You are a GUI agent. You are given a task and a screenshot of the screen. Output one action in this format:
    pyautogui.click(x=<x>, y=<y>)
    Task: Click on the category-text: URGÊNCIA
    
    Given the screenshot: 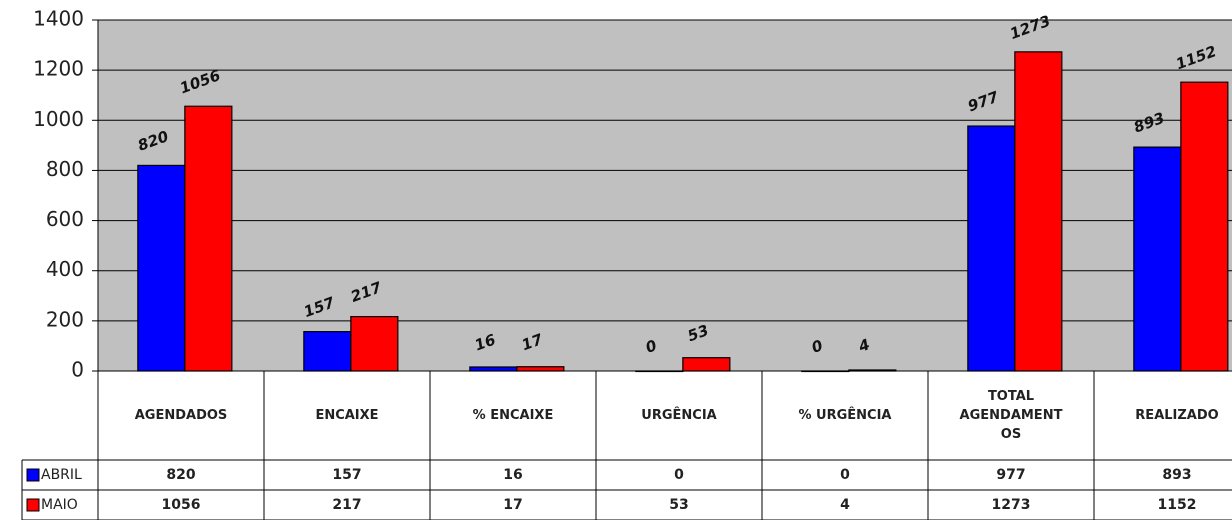 What is the action you would take?
    pyautogui.click(x=679, y=415)
    